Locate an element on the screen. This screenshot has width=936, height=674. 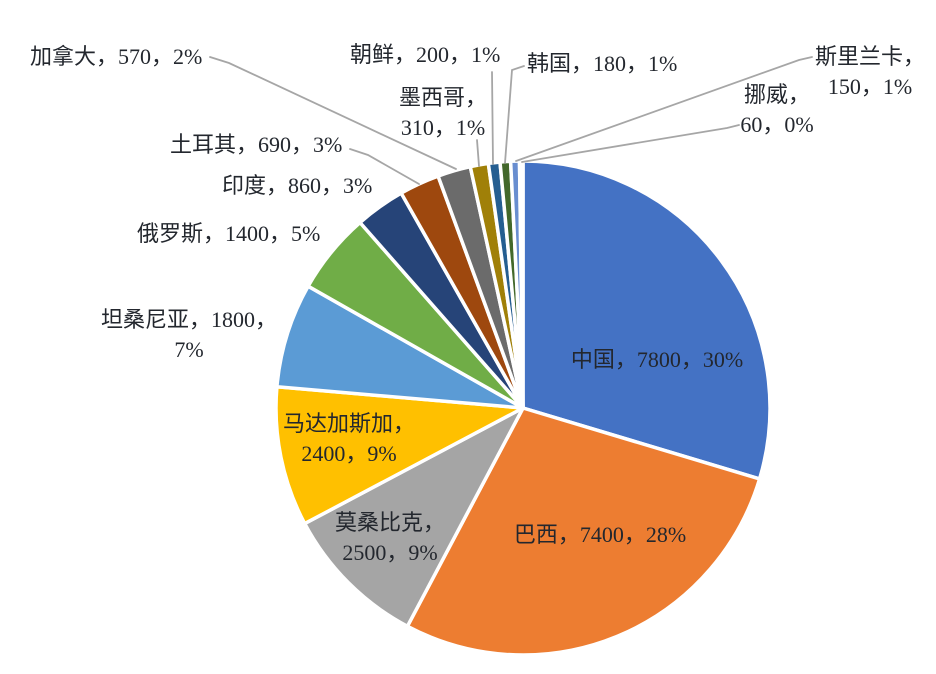
pie-slice-tanzania is located at coordinates (400, 347).